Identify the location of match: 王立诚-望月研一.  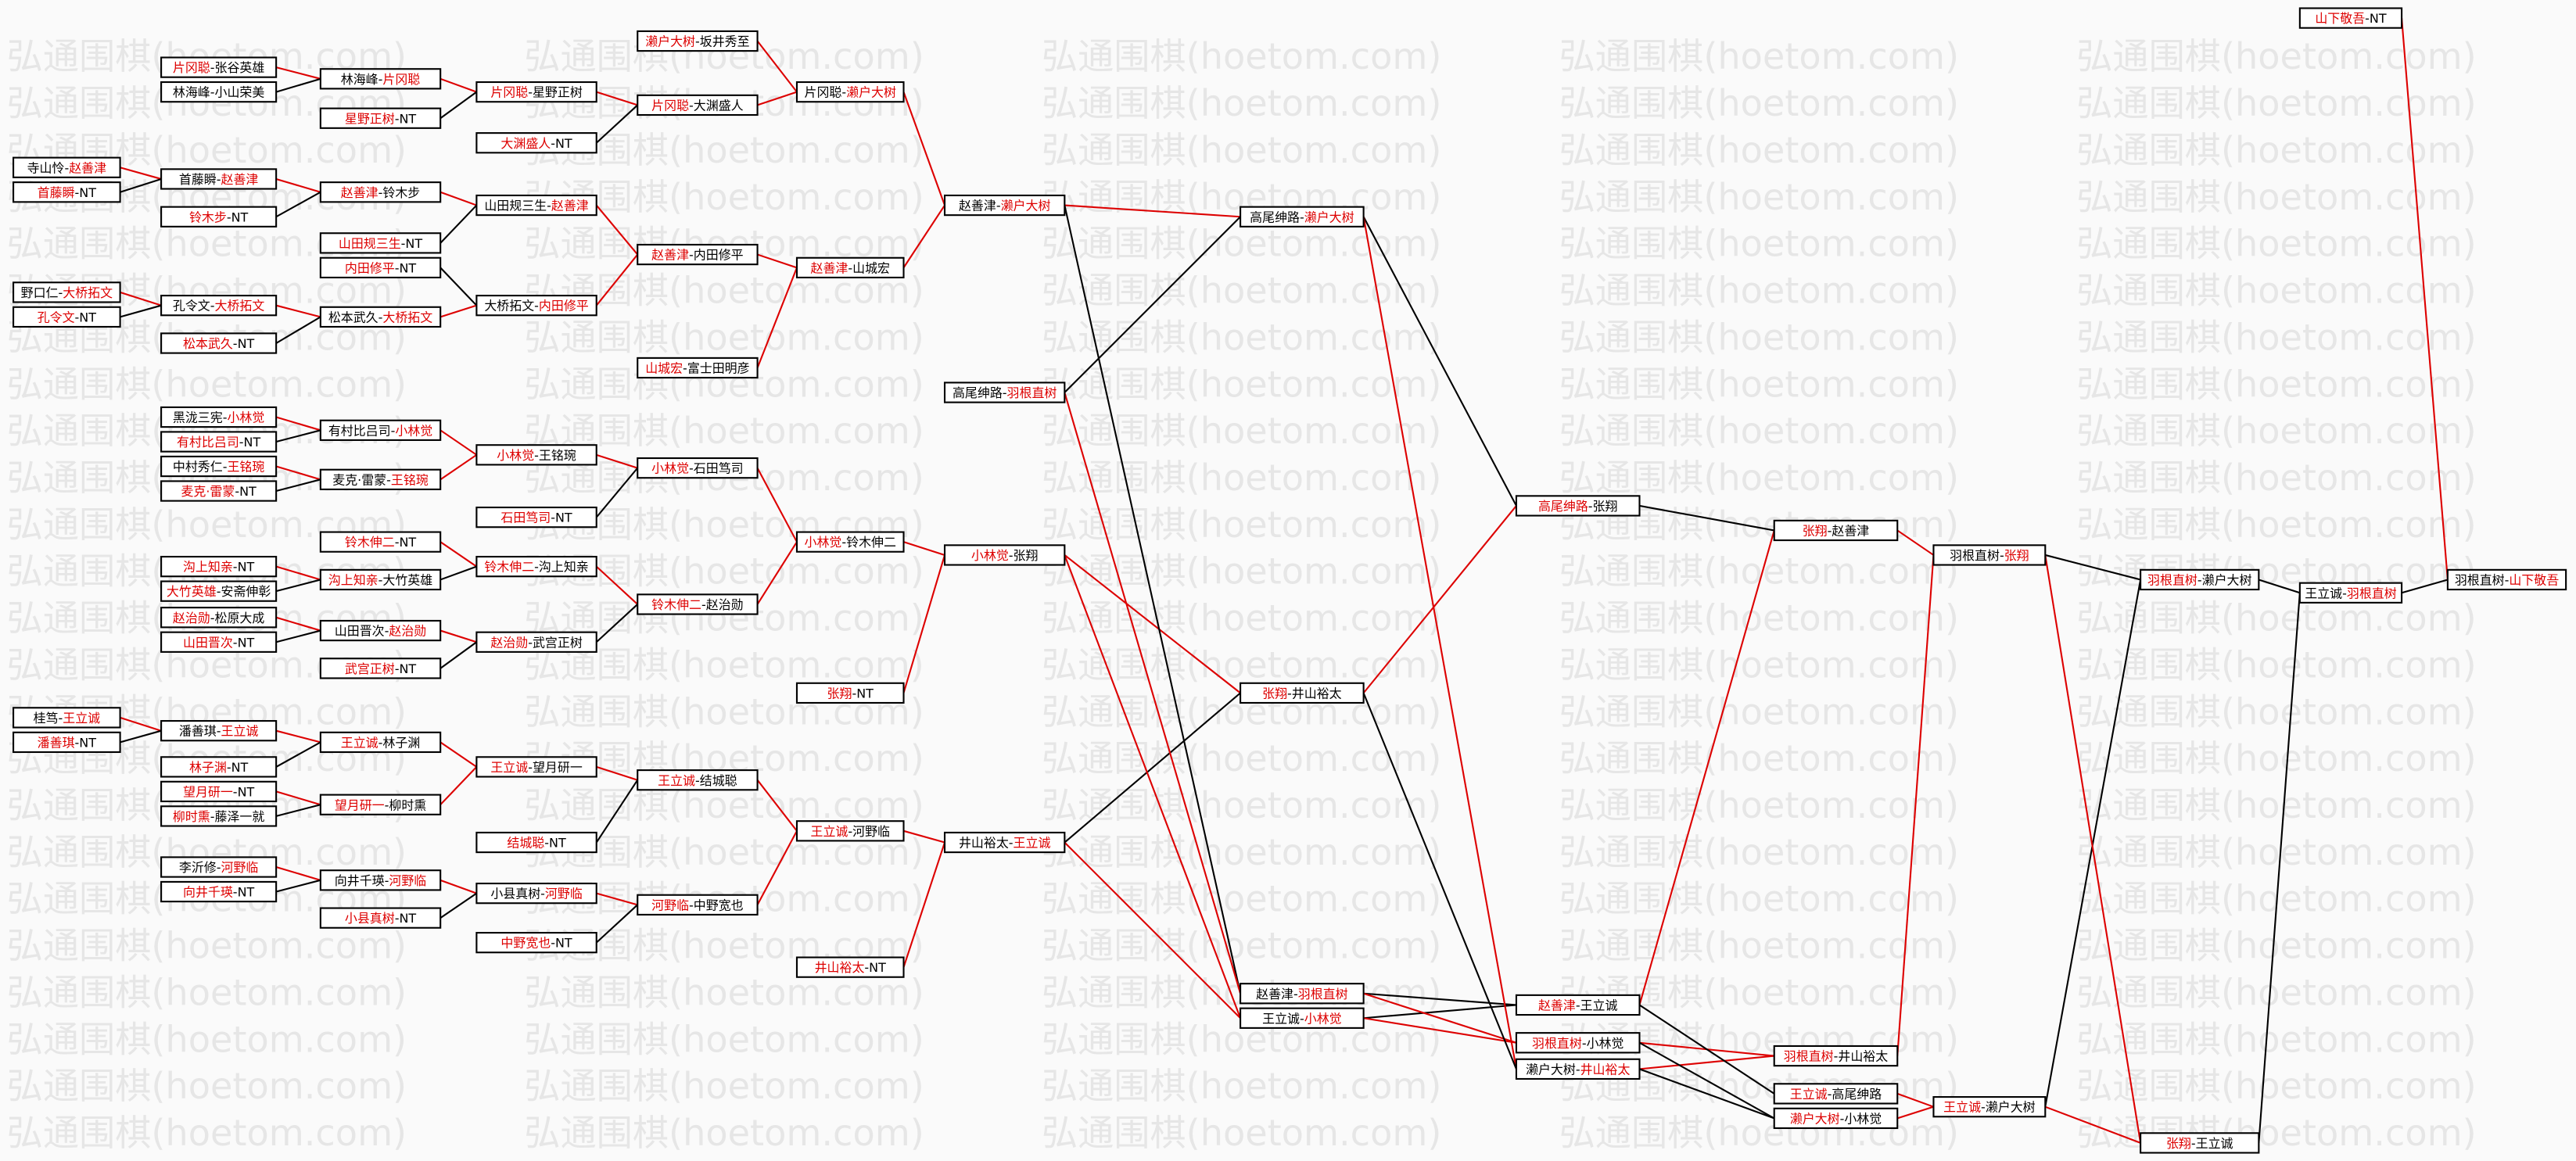
(536, 767).